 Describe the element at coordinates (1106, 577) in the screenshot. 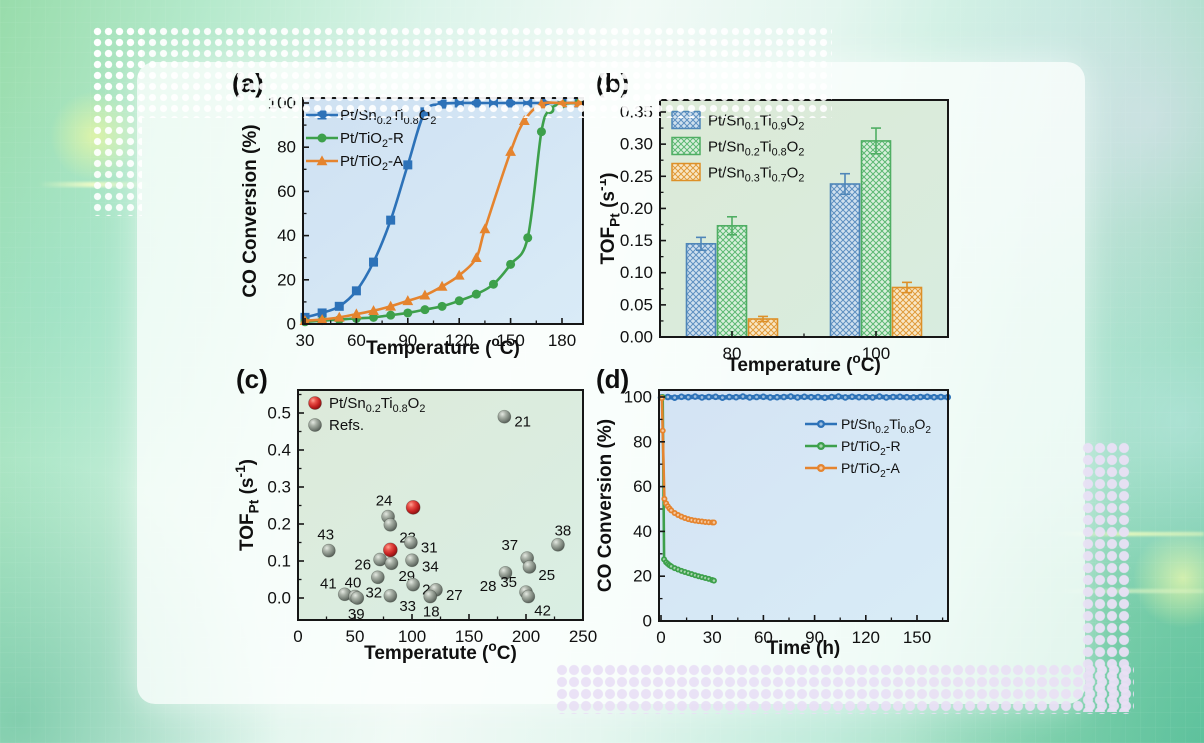

I see `halftone-dots-right` at that location.